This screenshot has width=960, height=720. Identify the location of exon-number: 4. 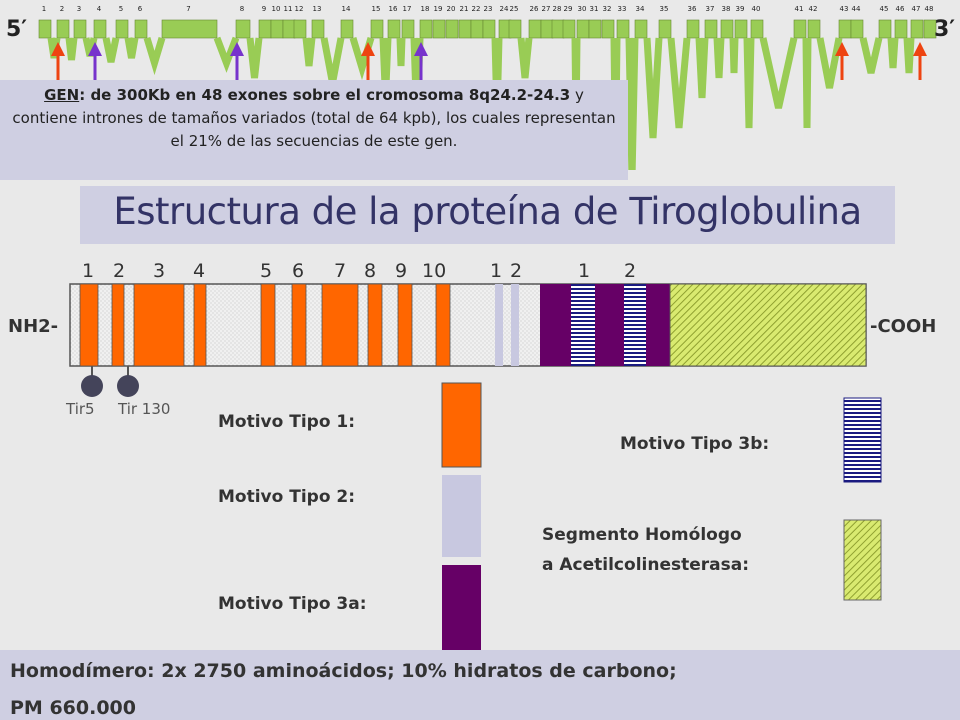
(99, 9).